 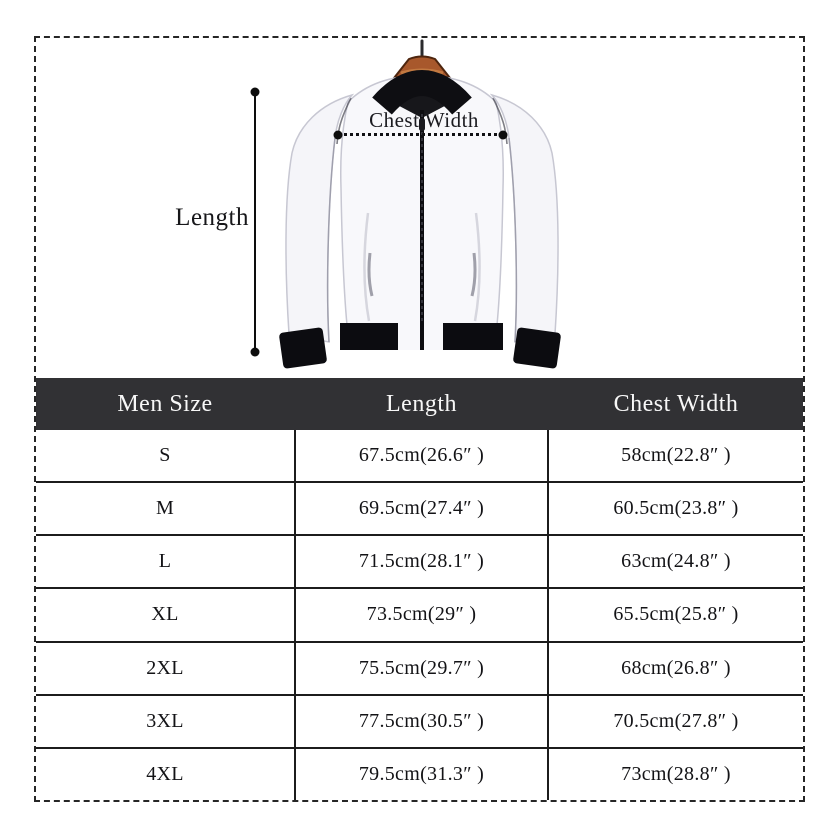 What do you see at coordinates (676, 403) in the screenshot?
I see `header-chest-width: Chest Width` at bounding box center [676, 403].